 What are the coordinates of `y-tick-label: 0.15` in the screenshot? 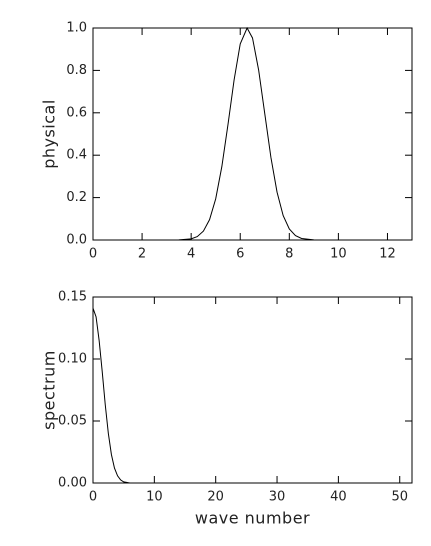 It's located at (72, 297).